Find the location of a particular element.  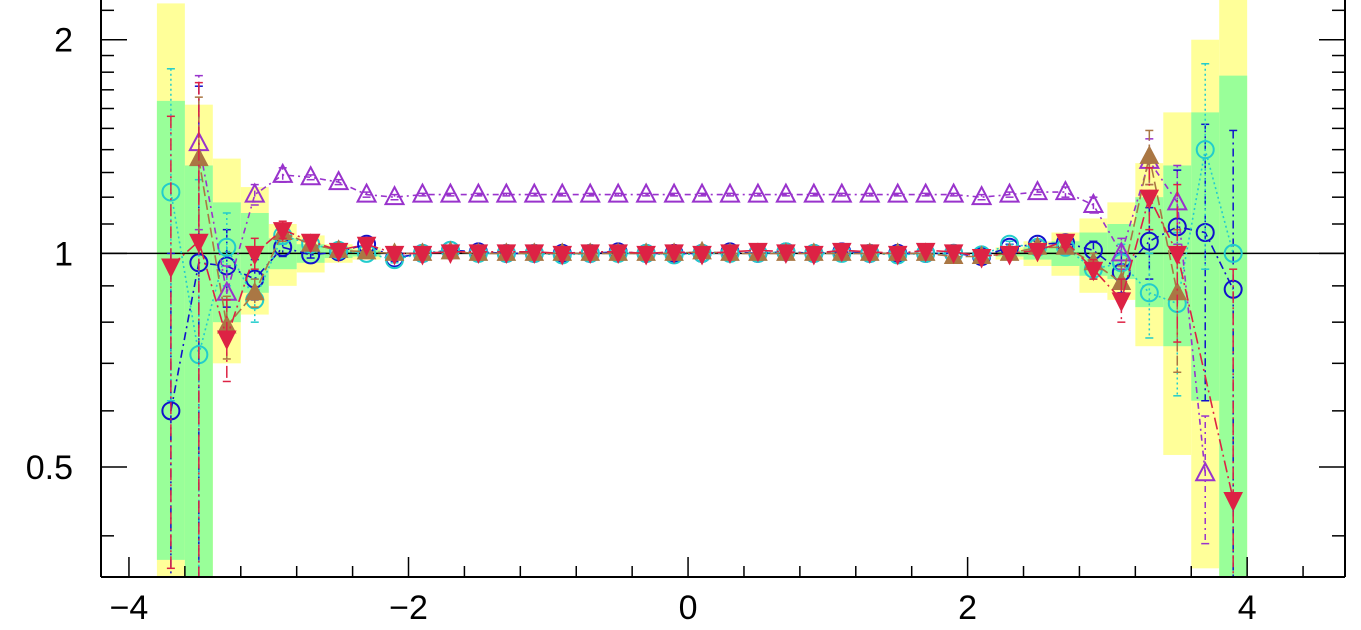

y-tick-label: 2 is located at coordinates (63, 41).